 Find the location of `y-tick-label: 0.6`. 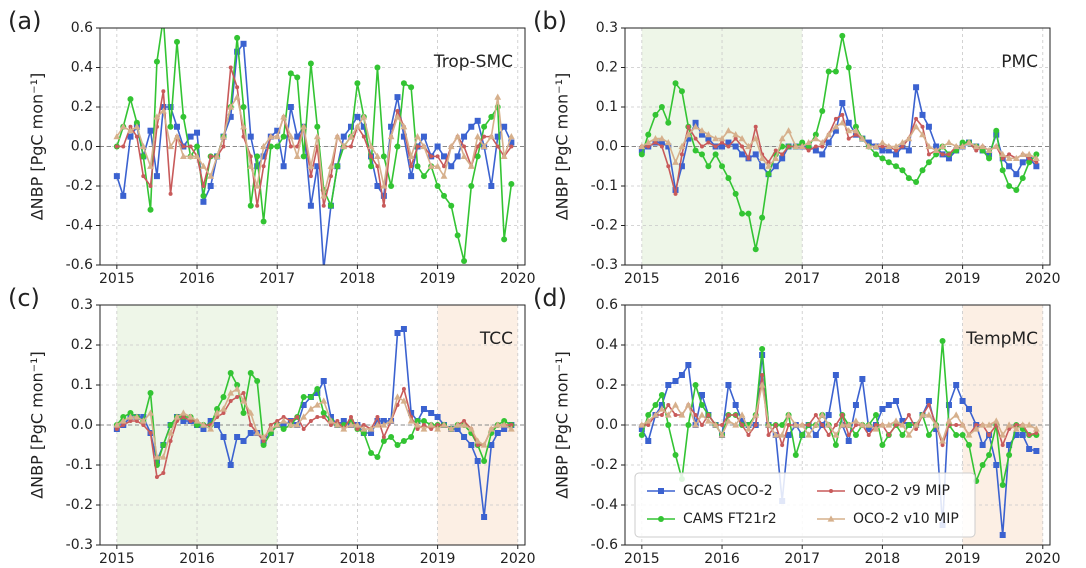

y-tick-label: 0.6 is located at coordinates (607, 305).